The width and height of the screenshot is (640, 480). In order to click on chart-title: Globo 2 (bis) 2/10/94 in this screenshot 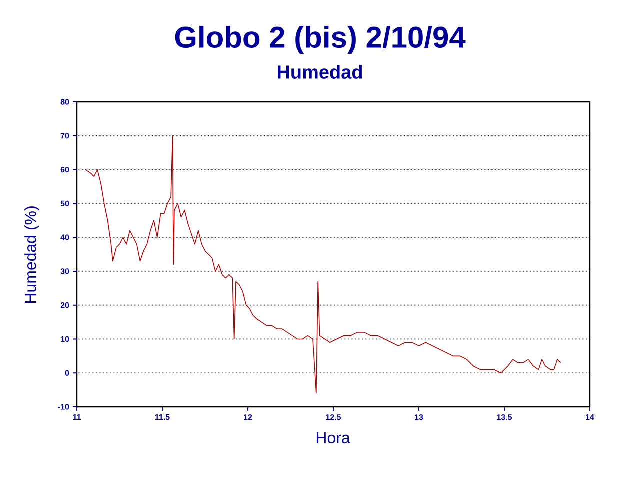, I will do `click(320, 40)`.